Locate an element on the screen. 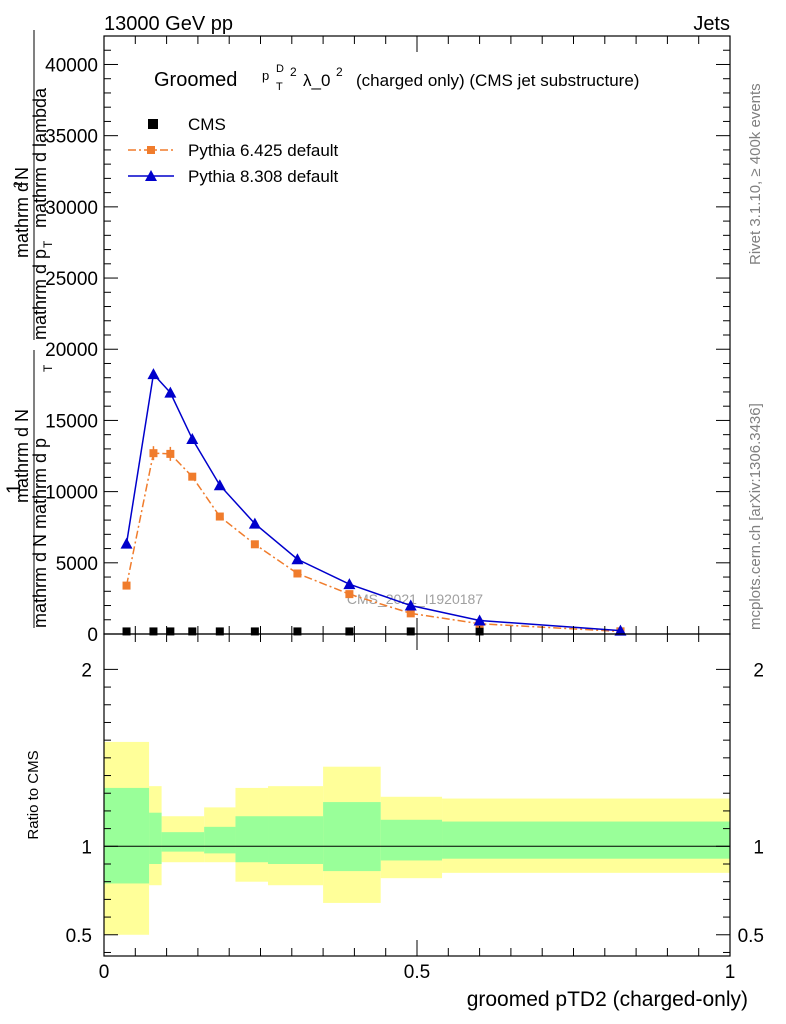  title-sup-2b: 2 is located at coordinates (339, 72).